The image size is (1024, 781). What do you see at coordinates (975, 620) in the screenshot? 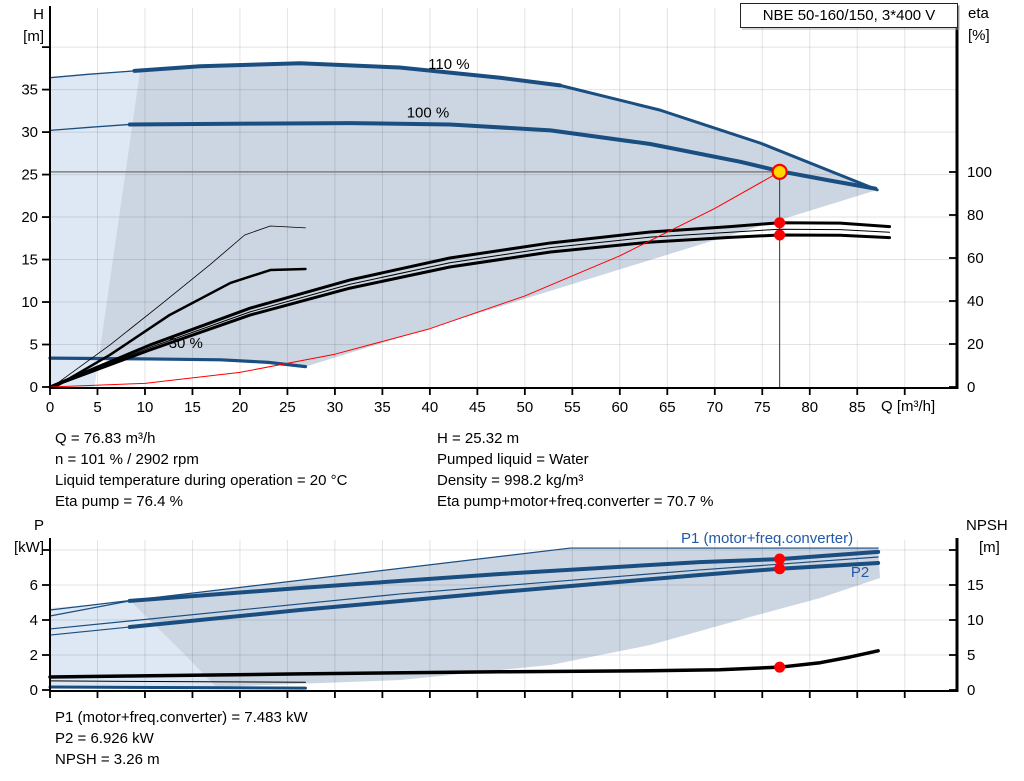
I see `y-right-tick-label: 10` at bounding box center [975, 620].